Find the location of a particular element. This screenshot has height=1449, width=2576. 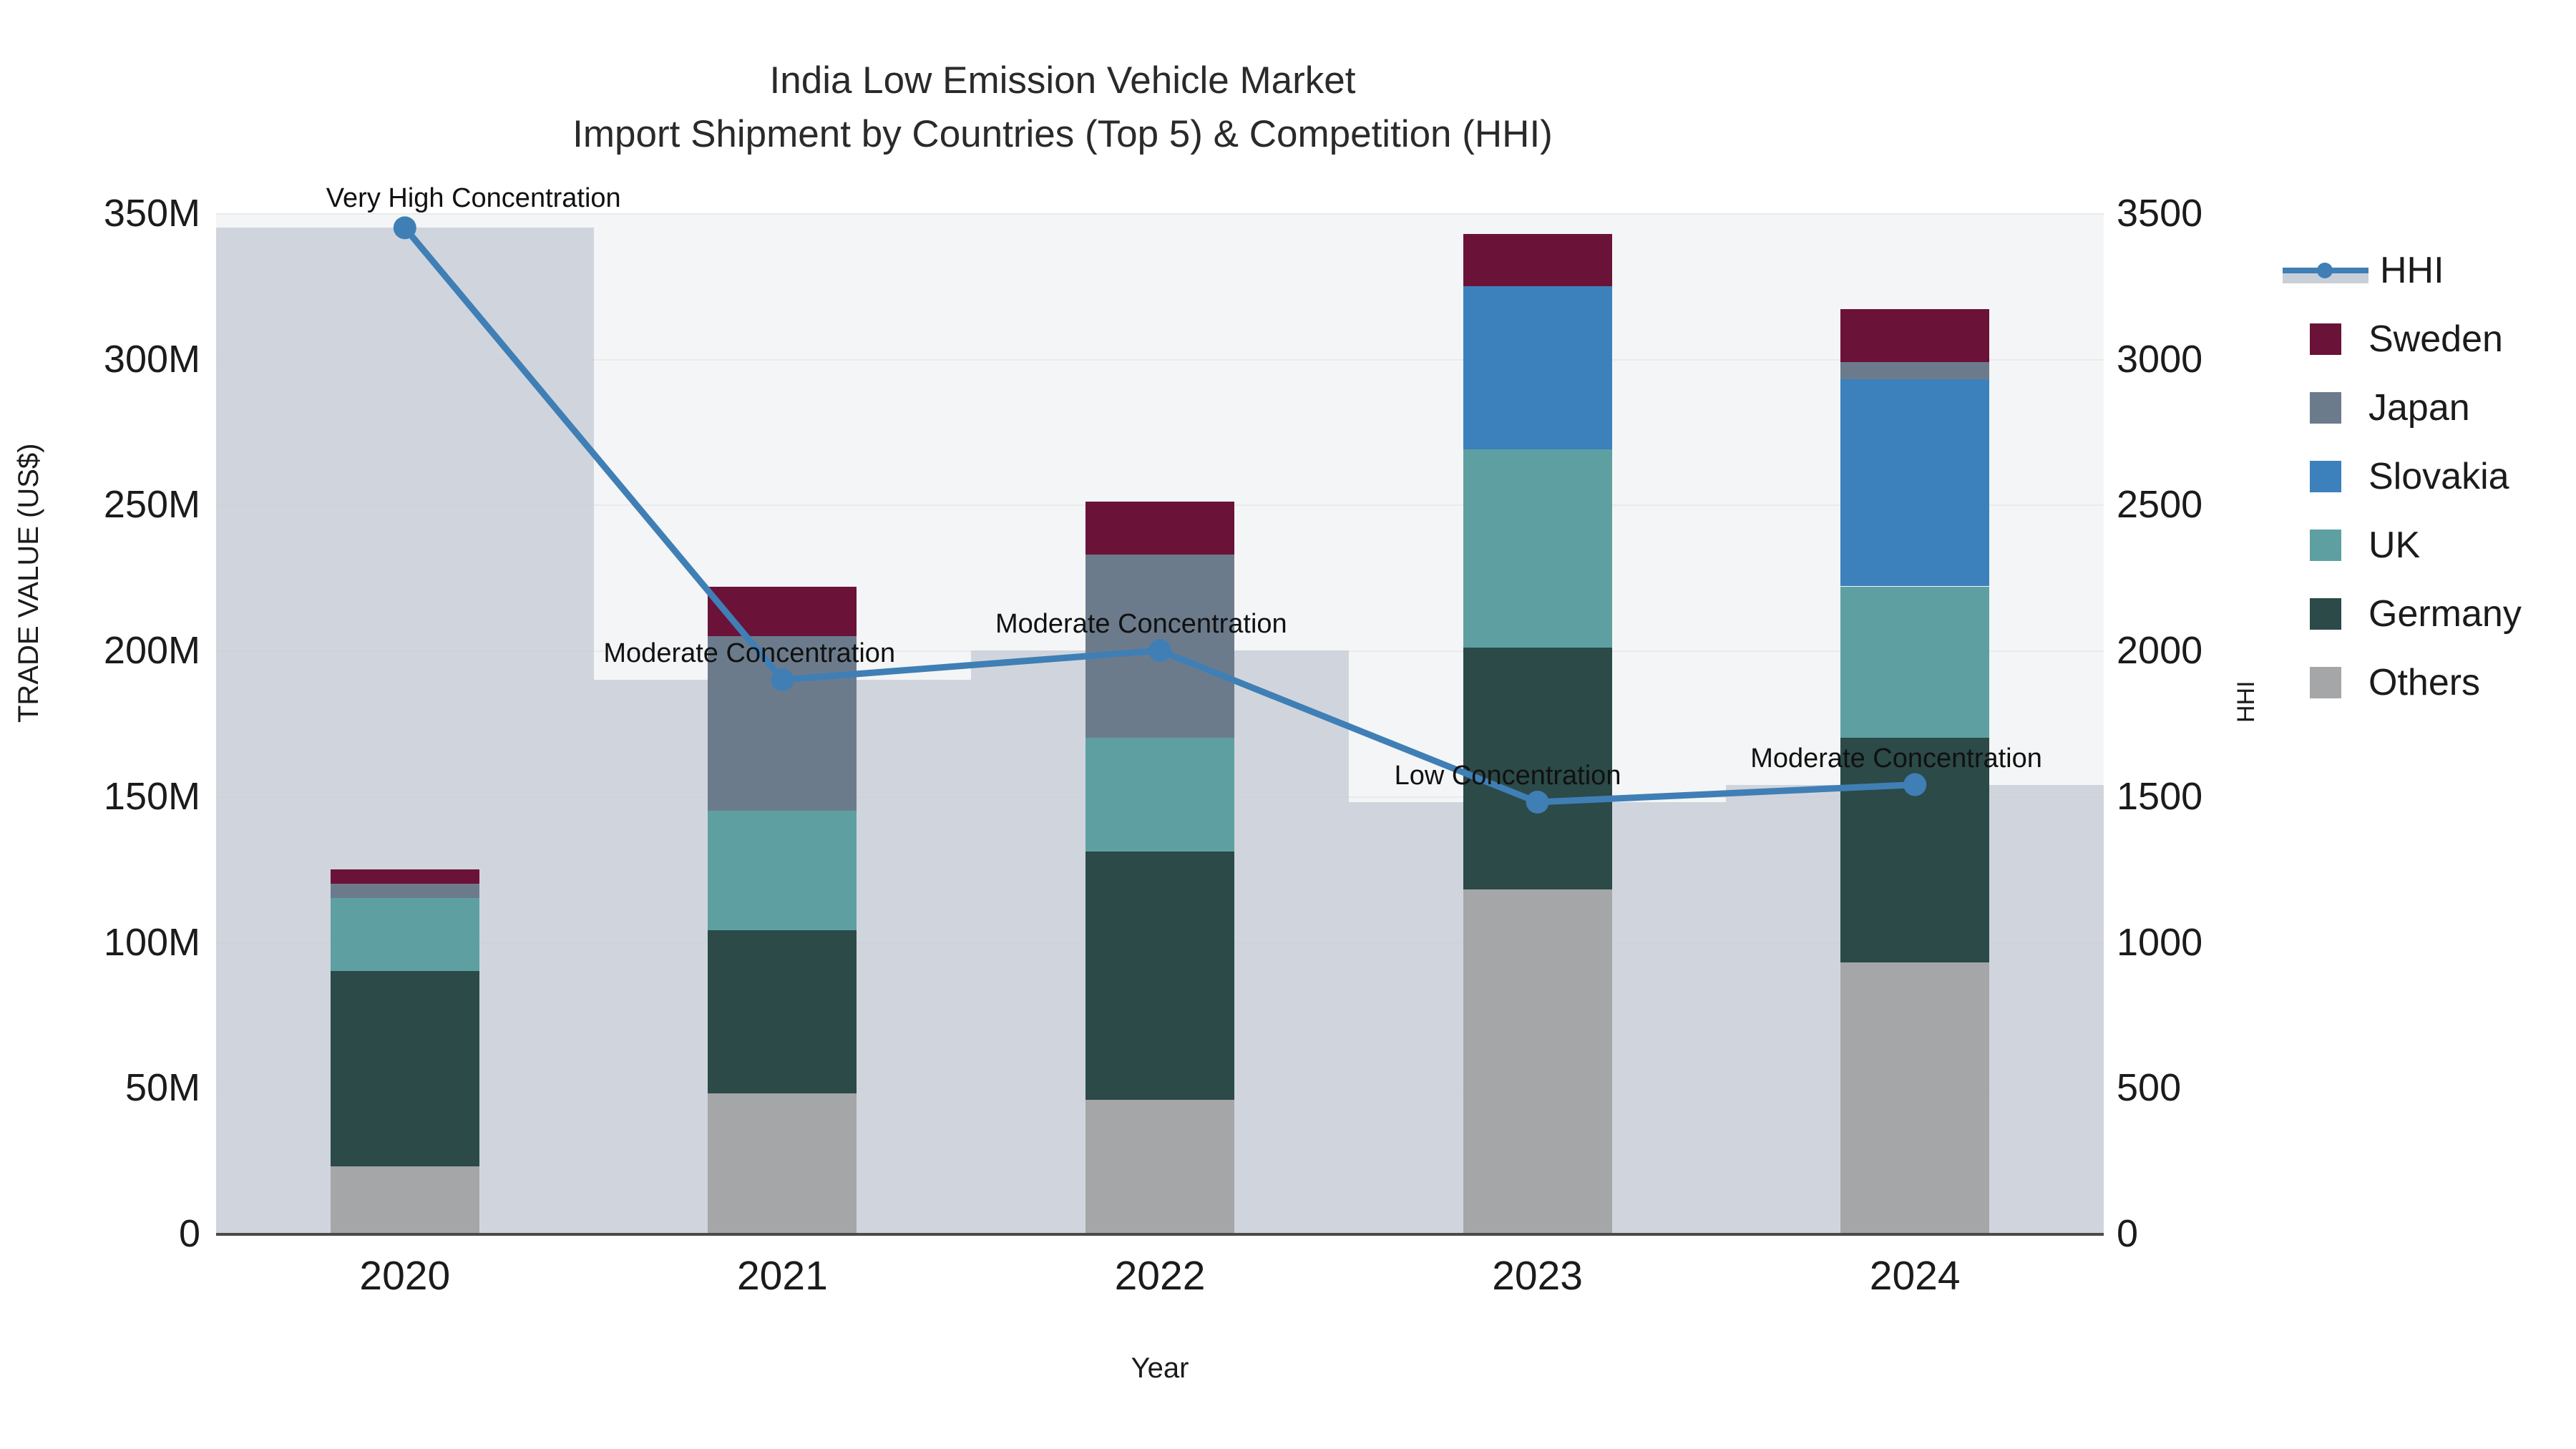

y-left-tick-300M: 300M is located at coordinates (151, 359).